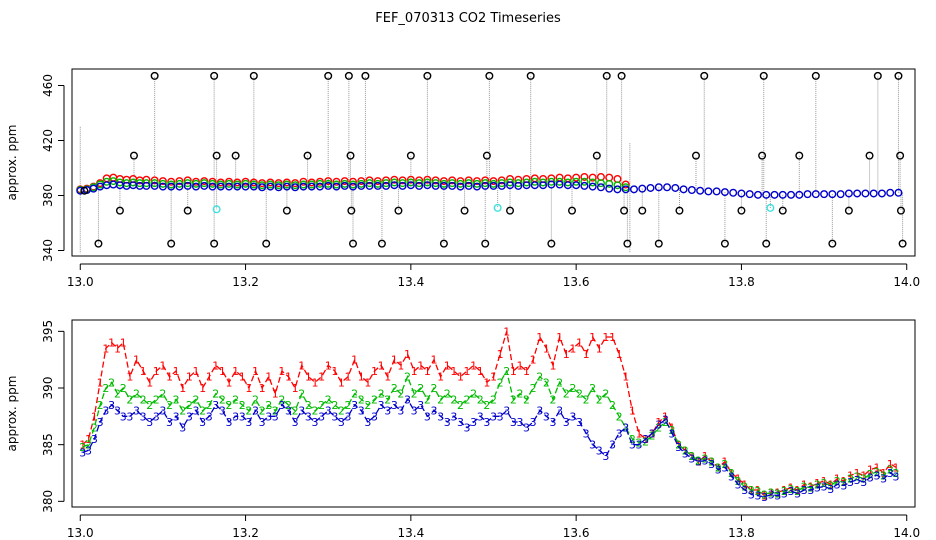 Image resolution: width=936 pixels, height=540 pixels. Describe the element at coordinates (80, 282) in the screenshot. I see `top-x-tick-label: 13.0` at that location.